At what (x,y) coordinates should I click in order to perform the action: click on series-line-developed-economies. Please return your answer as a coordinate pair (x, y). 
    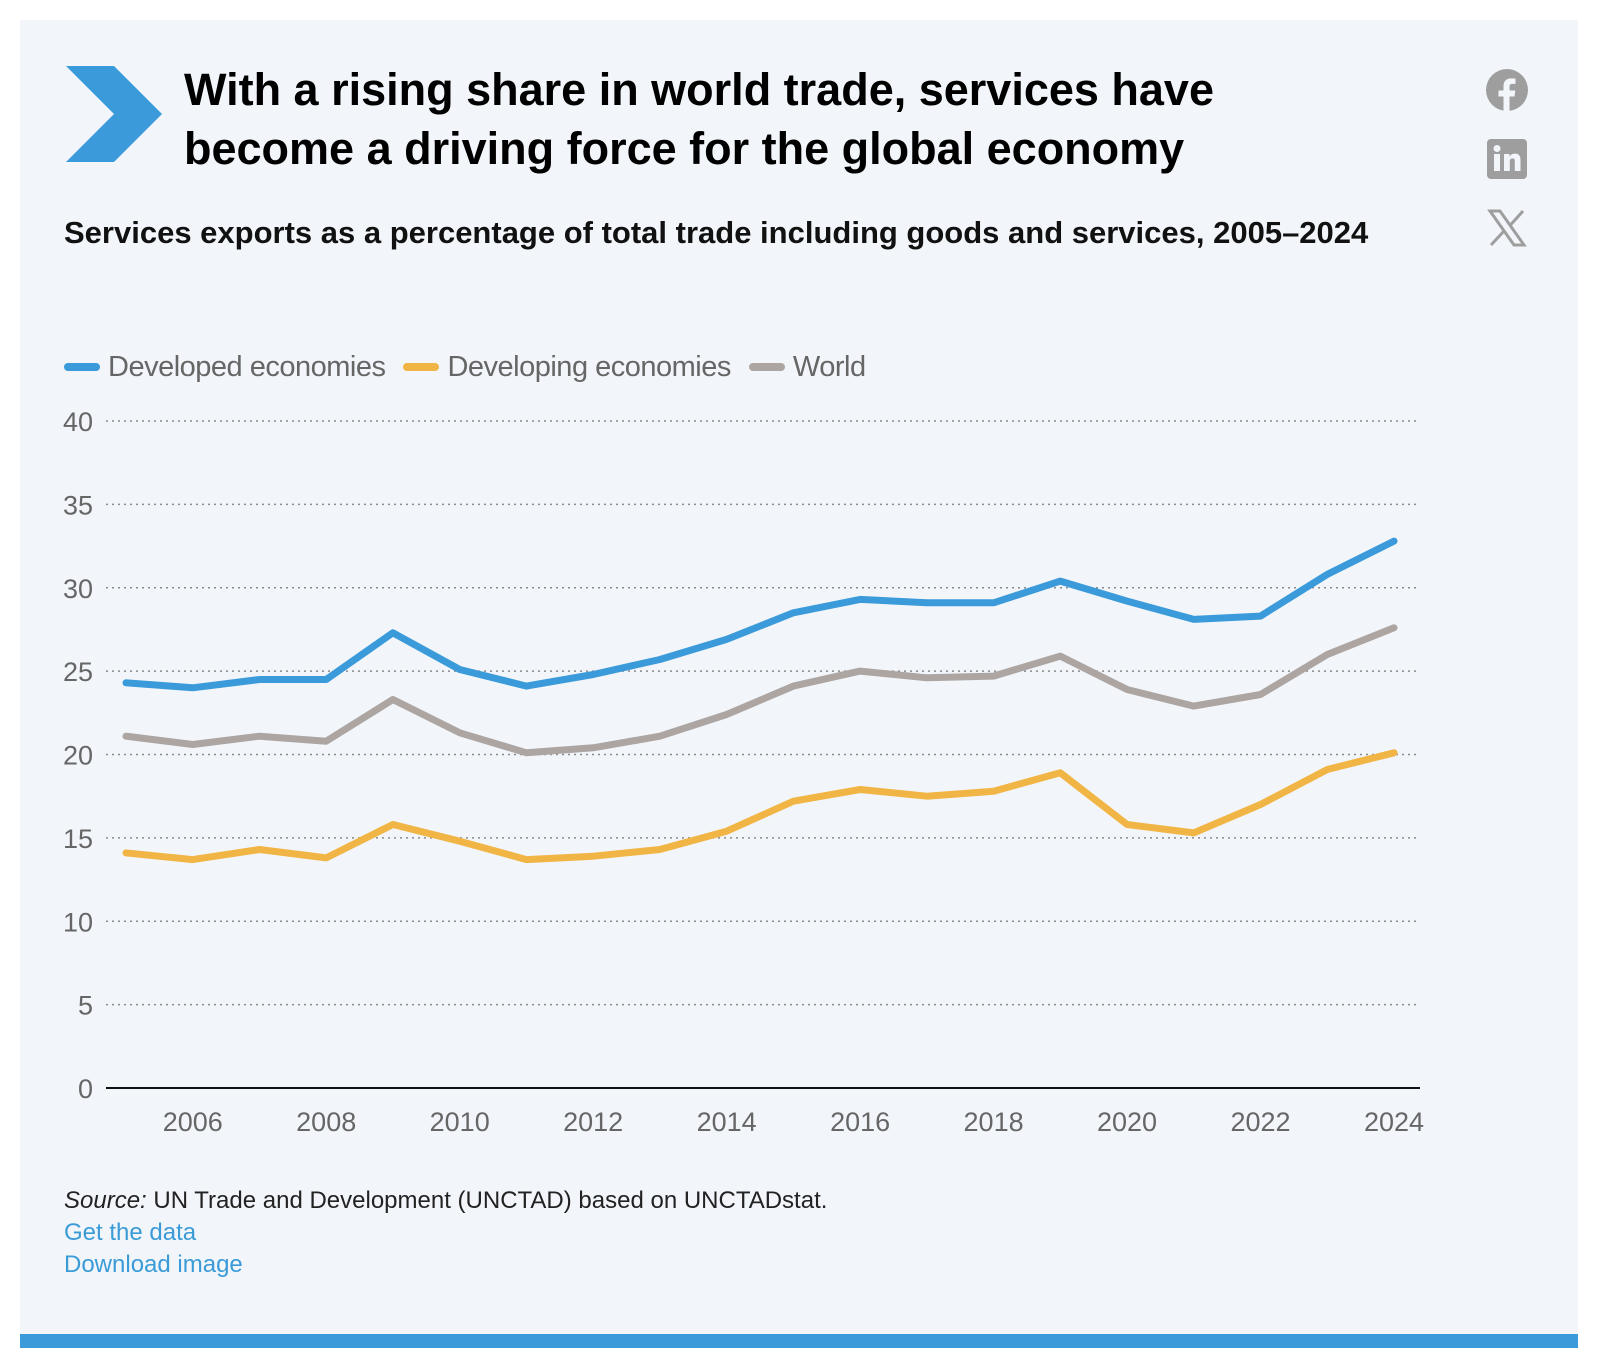
    Looking at the image, I should click on (760, 614).